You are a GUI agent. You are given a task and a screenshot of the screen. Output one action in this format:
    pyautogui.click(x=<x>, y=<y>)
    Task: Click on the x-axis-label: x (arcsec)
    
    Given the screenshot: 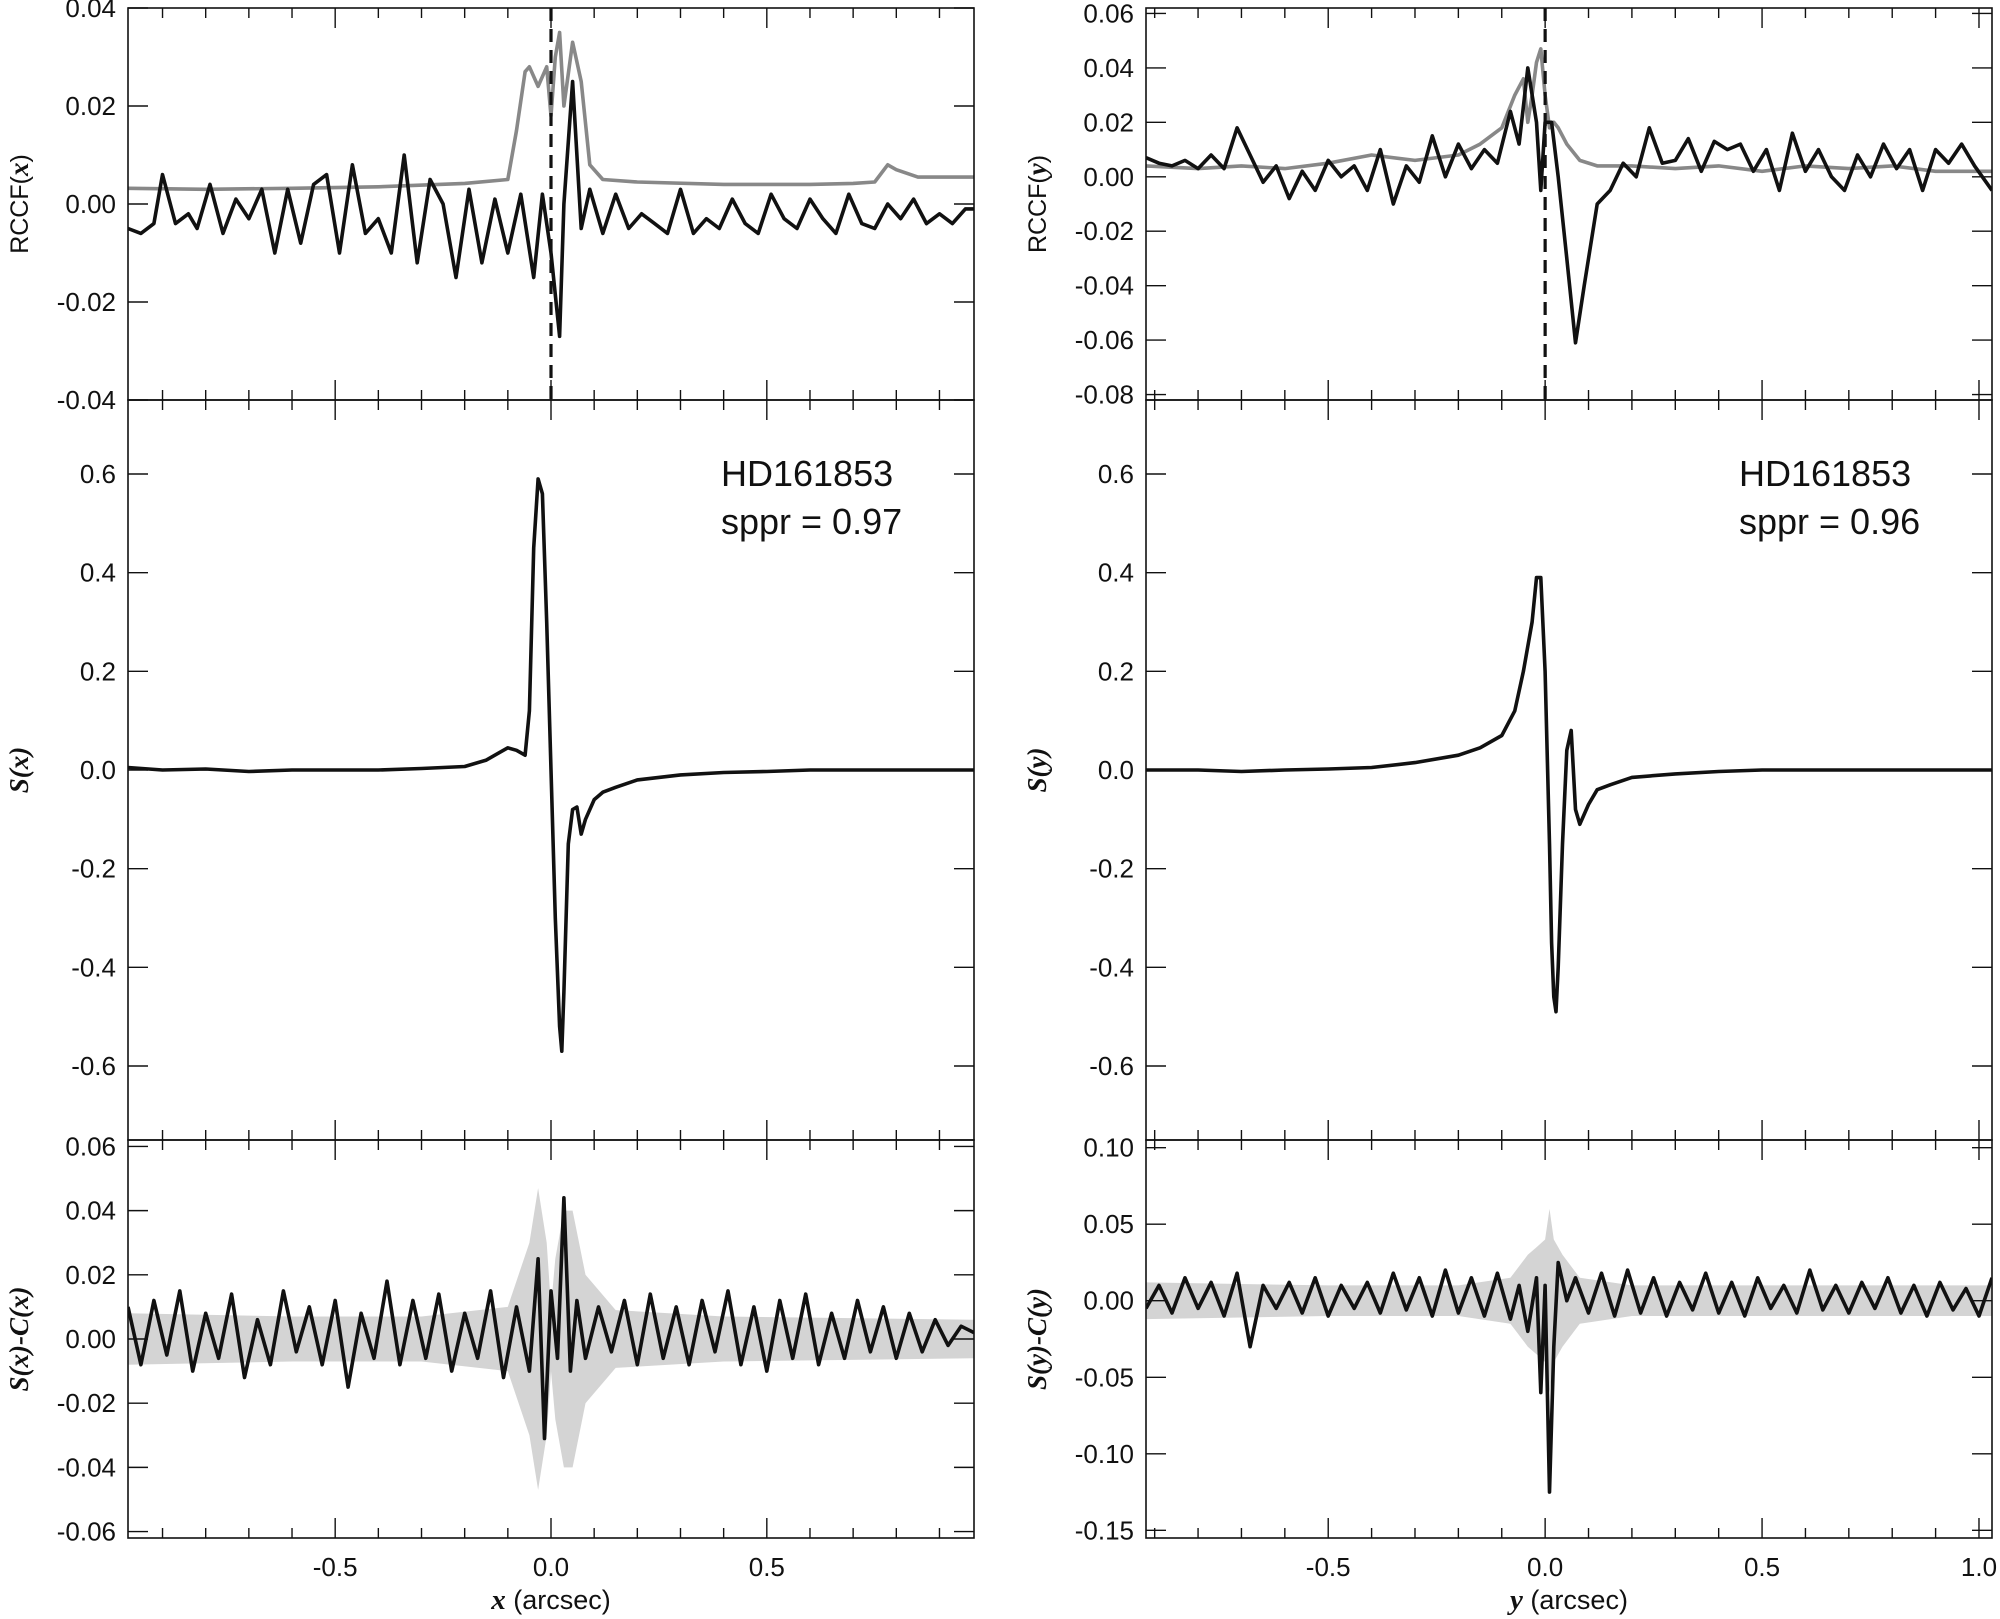 What is the action you would take?
    pyautogui.click(x=550, y=1600)
    